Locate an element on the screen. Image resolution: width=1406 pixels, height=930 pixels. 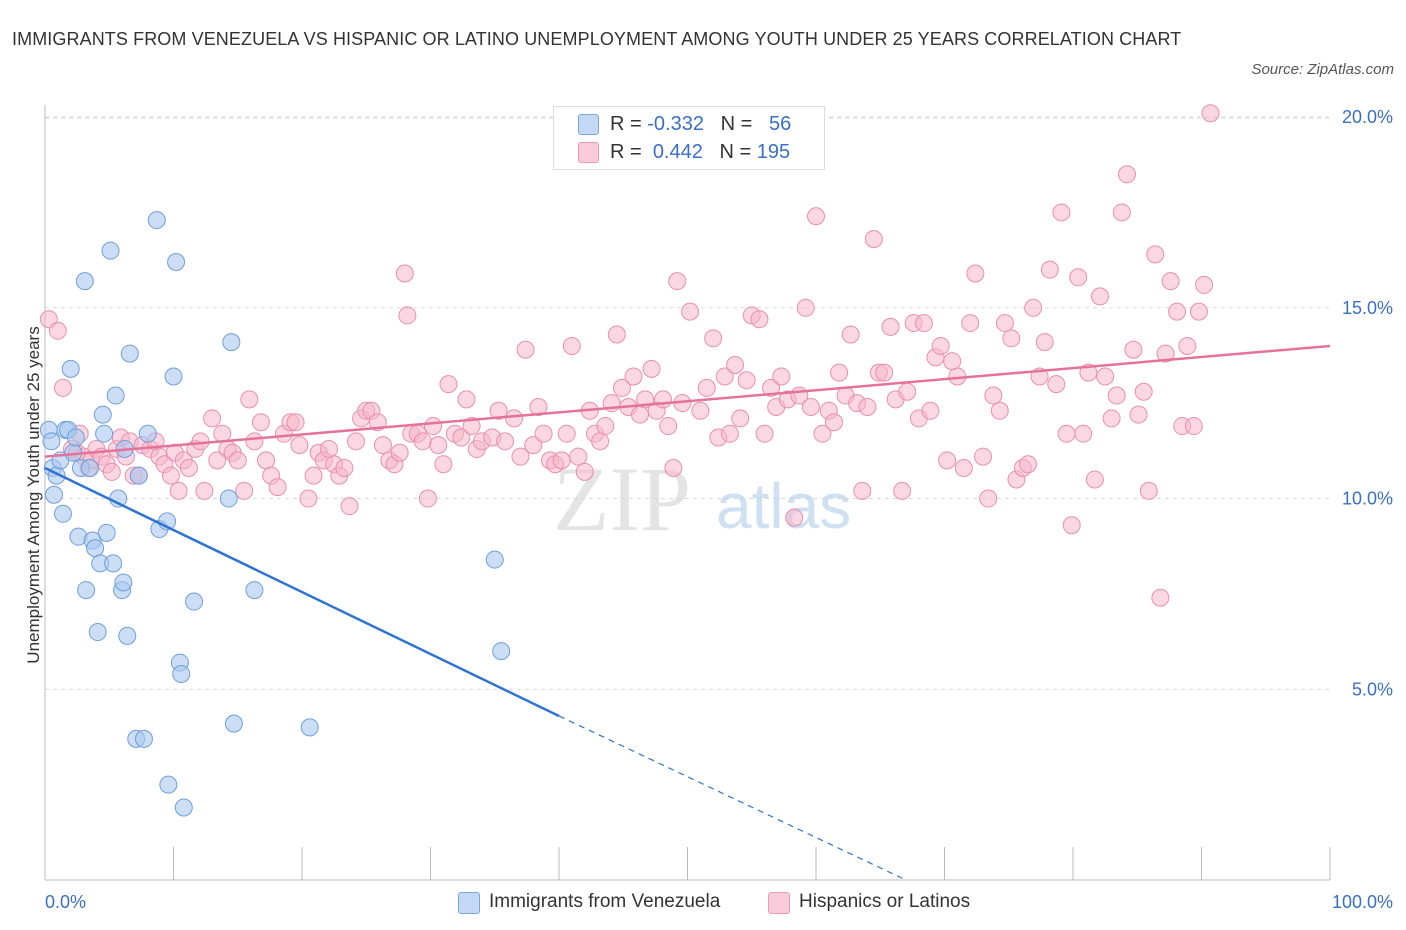
n-value: 195 is located at coordinates (773, 152).